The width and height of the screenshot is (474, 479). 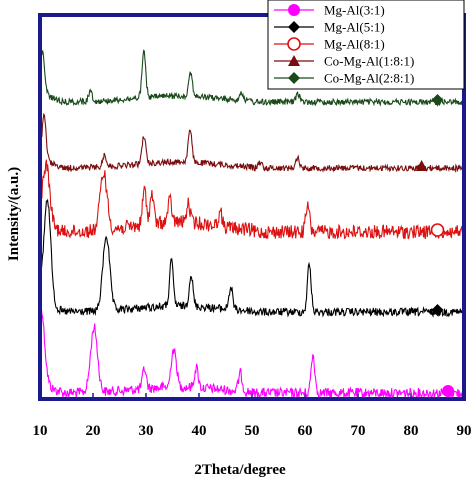 I want to click on x-tick-label: 50, so click(x=252, y=431).